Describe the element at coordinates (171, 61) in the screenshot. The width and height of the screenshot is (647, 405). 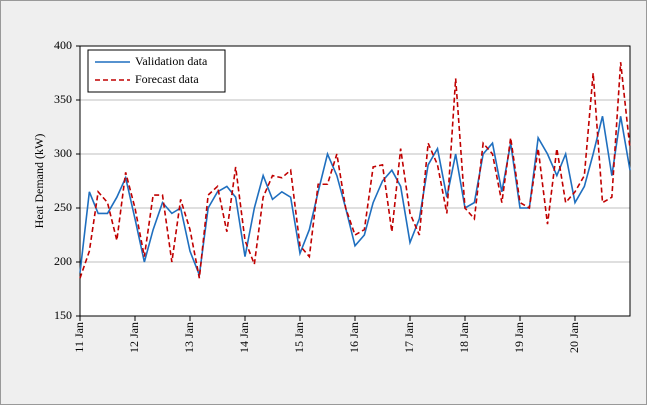
I see `legend-label: Validation data` at that location.